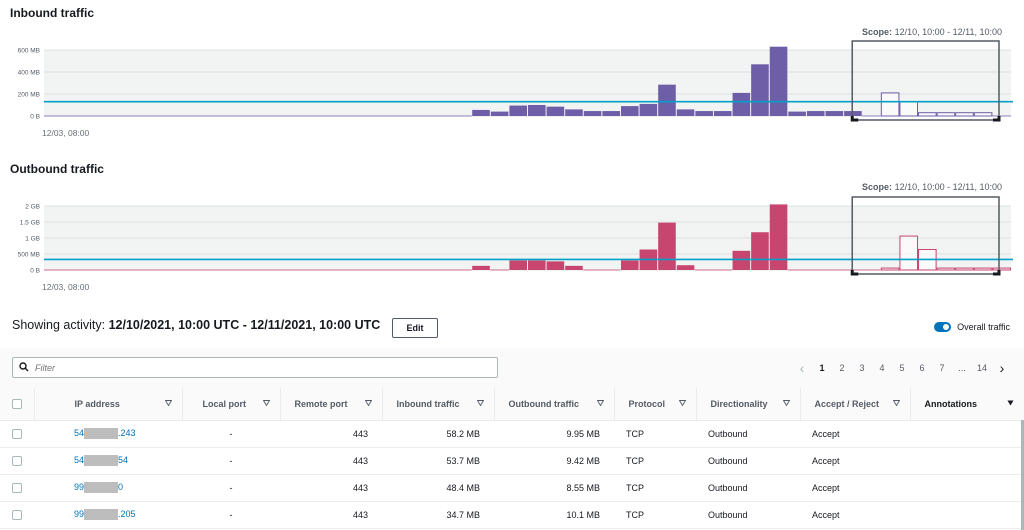 The height and width of the screenshot is (530, 1024). I want to click on outbound-scope-handle-left, so click(854, 273).